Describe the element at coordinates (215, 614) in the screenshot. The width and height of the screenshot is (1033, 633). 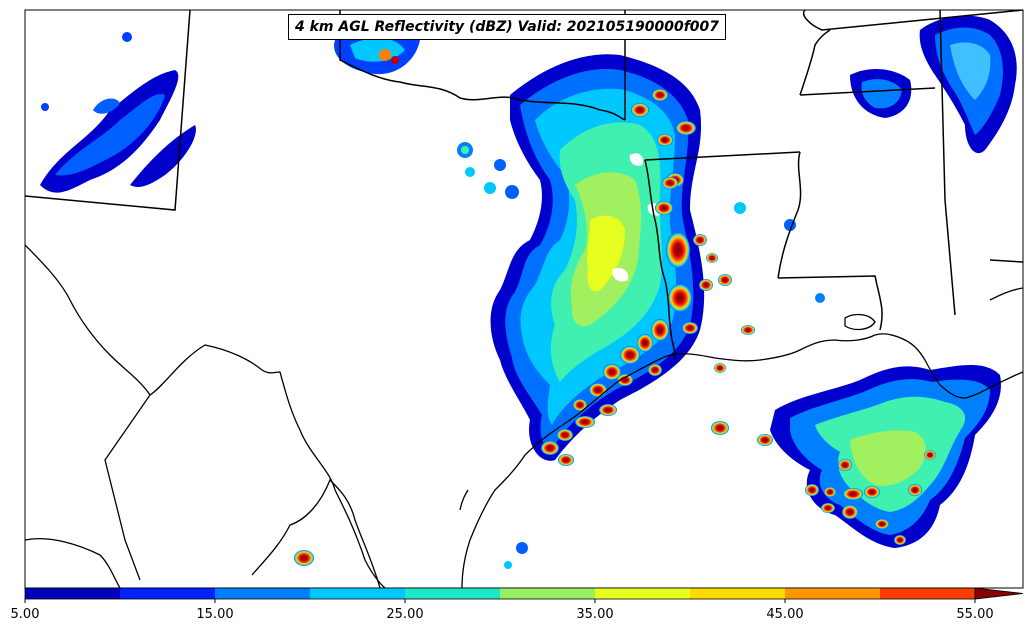
I see `colorbar-tick-label-15: 15.00` at that location.